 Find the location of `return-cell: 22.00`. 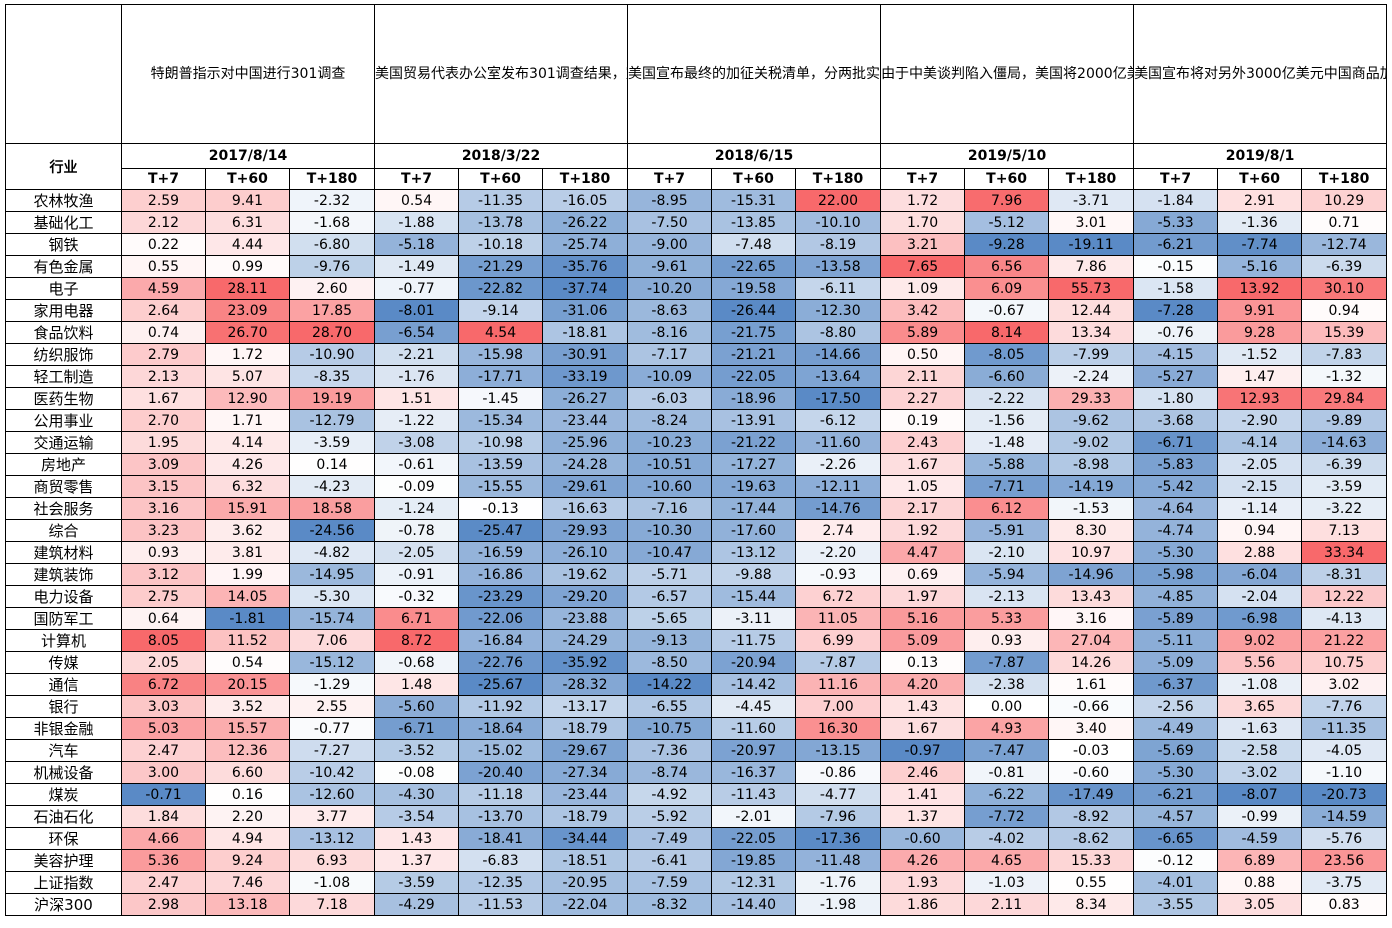

return-cell: 22.00 is located at coordinates (838, 200).